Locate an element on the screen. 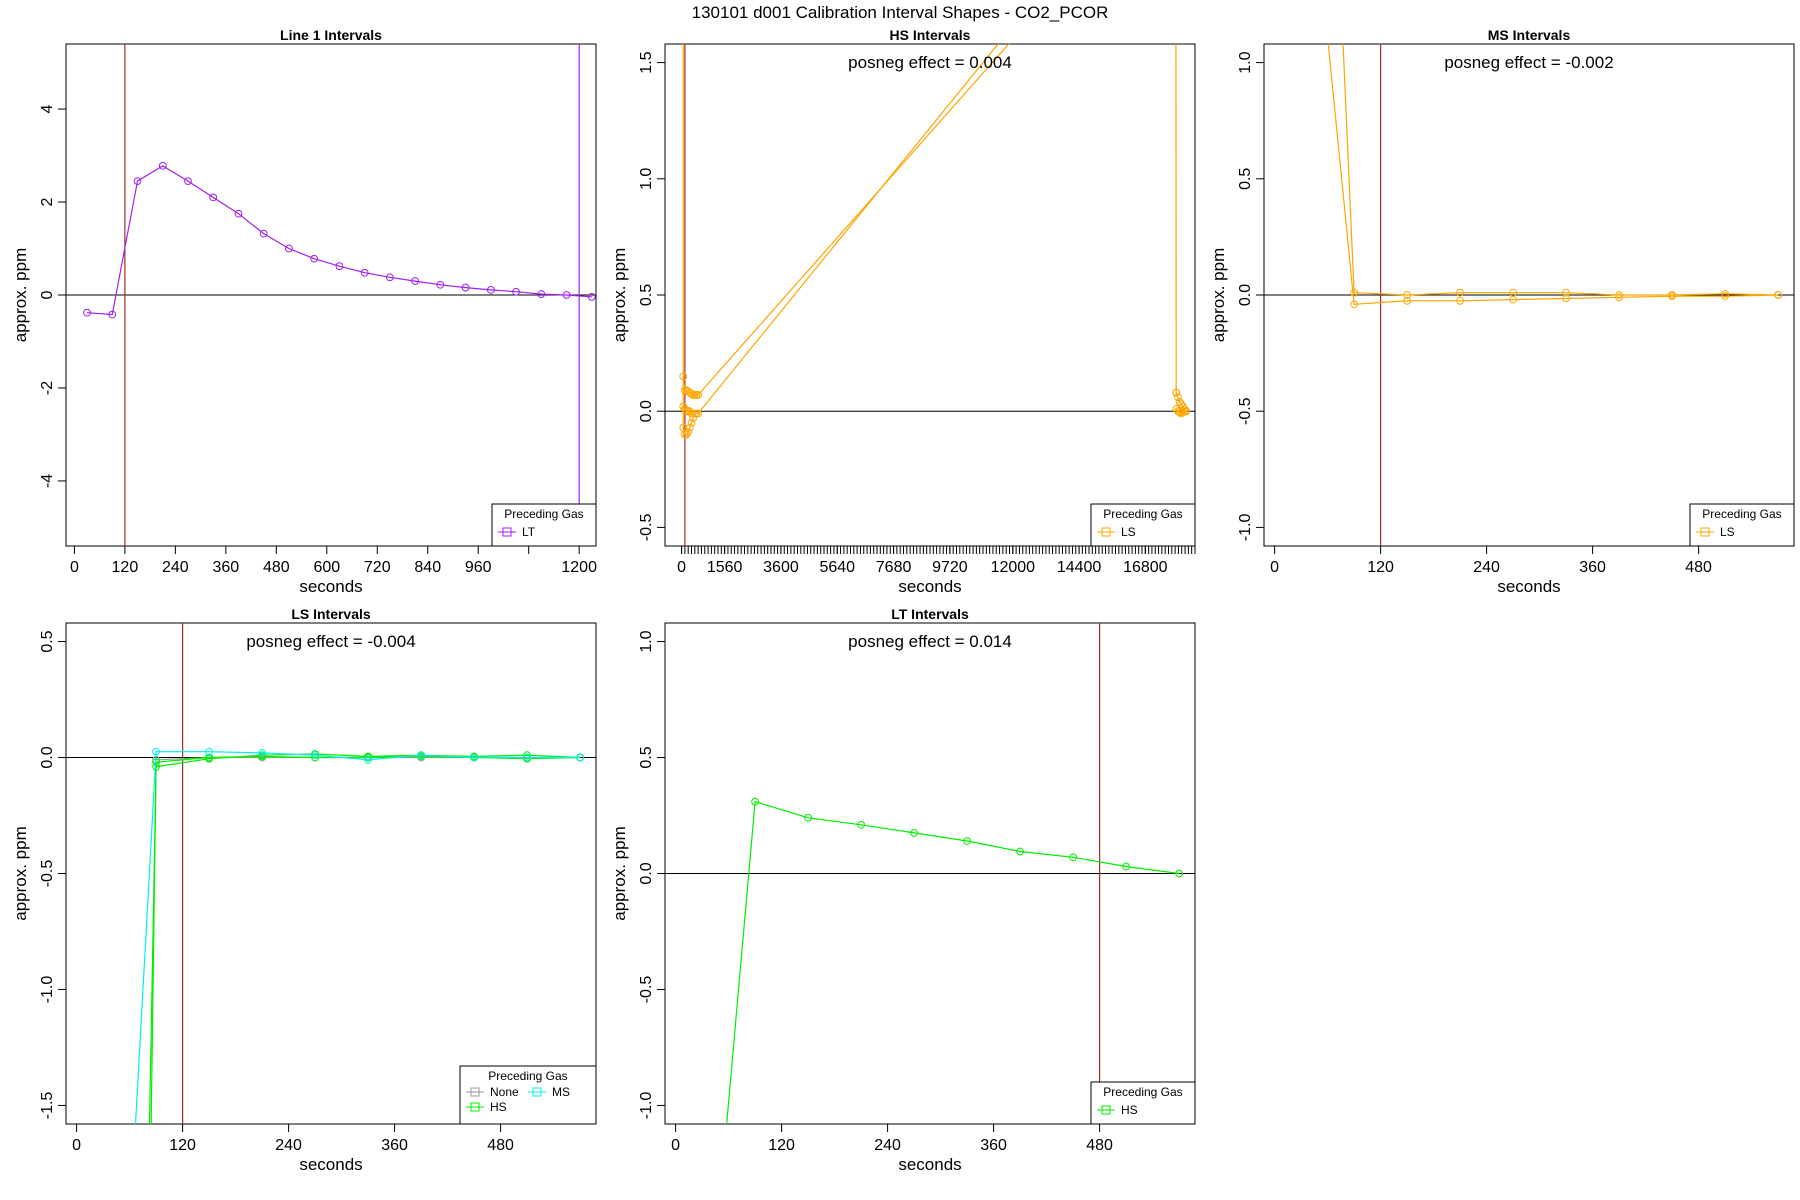 The height and width of the screenshot is (1200, 1800). x-tick-label: 840 is located at coordinates (427, 567).